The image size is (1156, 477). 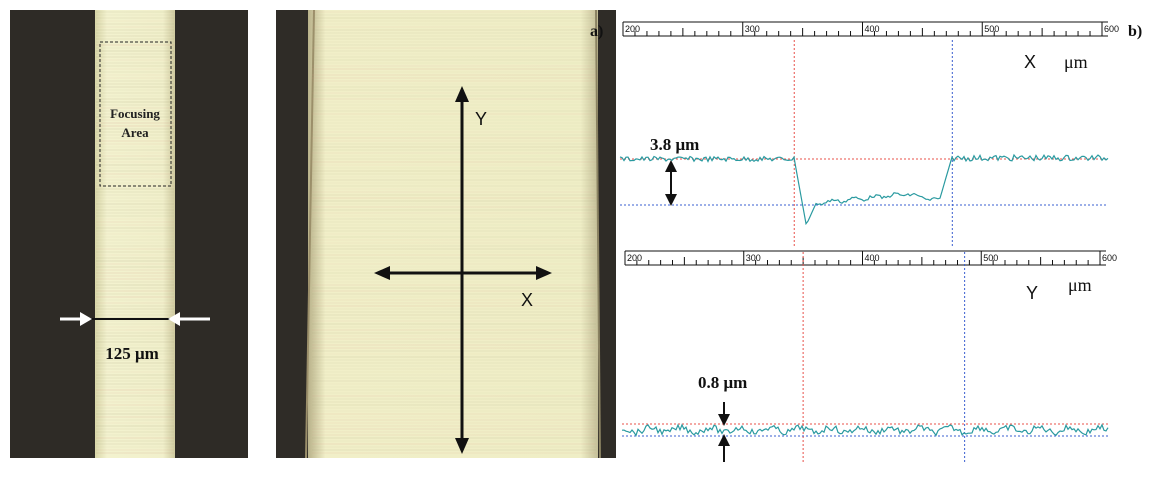 I want to click on micrograph-1-fiber, so click(x=135, y=234).